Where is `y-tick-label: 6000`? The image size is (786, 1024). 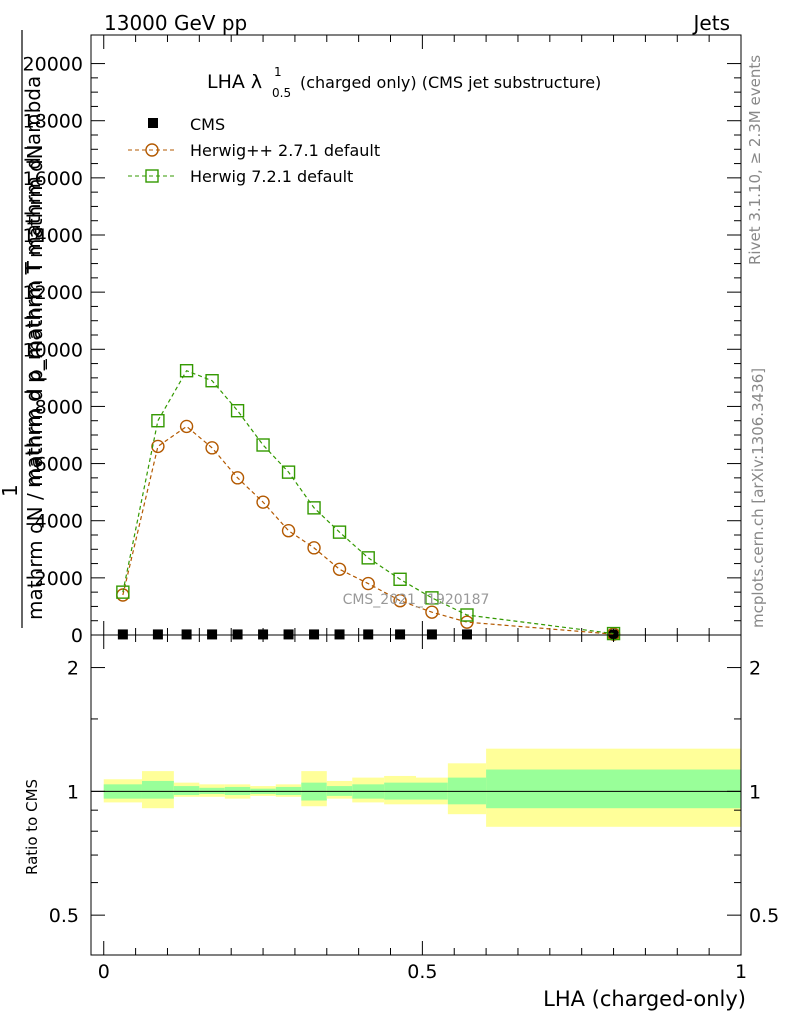 y-tick-label: 6000 is located at coordinates (59, 465).